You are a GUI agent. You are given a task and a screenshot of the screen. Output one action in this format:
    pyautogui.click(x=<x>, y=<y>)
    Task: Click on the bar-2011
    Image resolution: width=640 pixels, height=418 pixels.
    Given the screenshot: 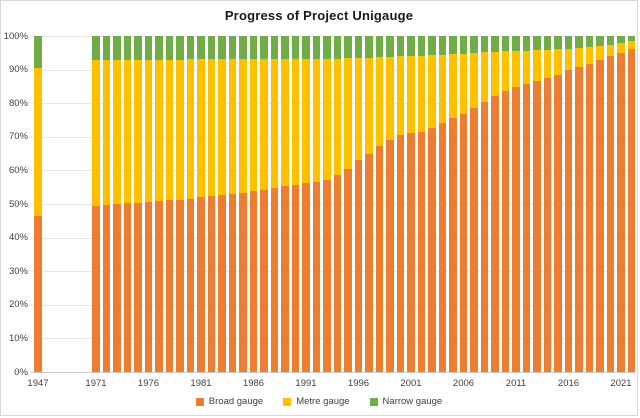 What is the action you would take?
    pyautogui.click(x=516, y=204)
    